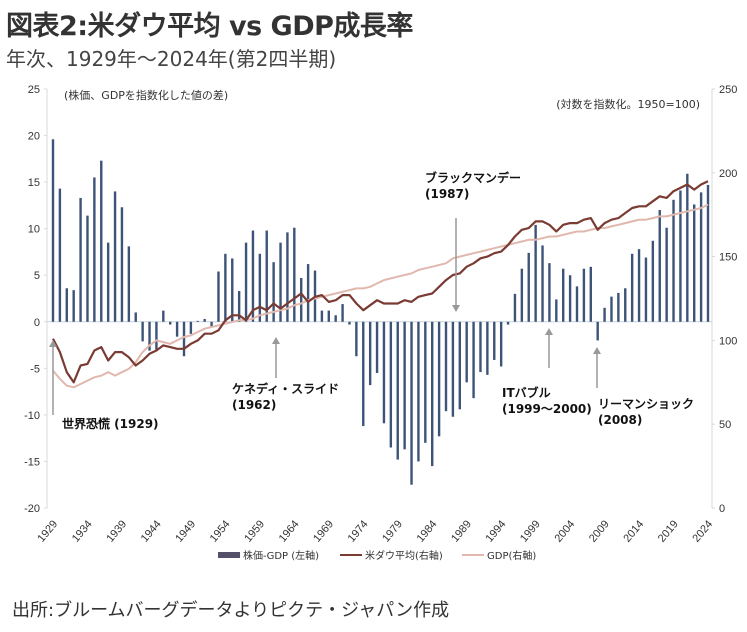 The image size is (747, 632). I want to click on bar-1940, so click(129, 284).